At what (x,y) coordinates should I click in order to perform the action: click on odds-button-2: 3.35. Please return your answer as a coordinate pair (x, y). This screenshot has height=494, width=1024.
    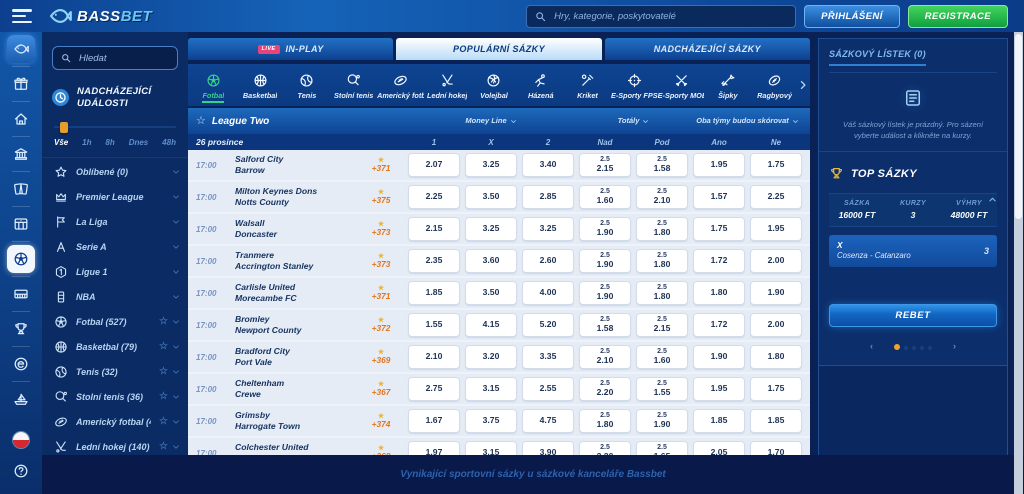
    Looking at the image, I should click on (548, 357).